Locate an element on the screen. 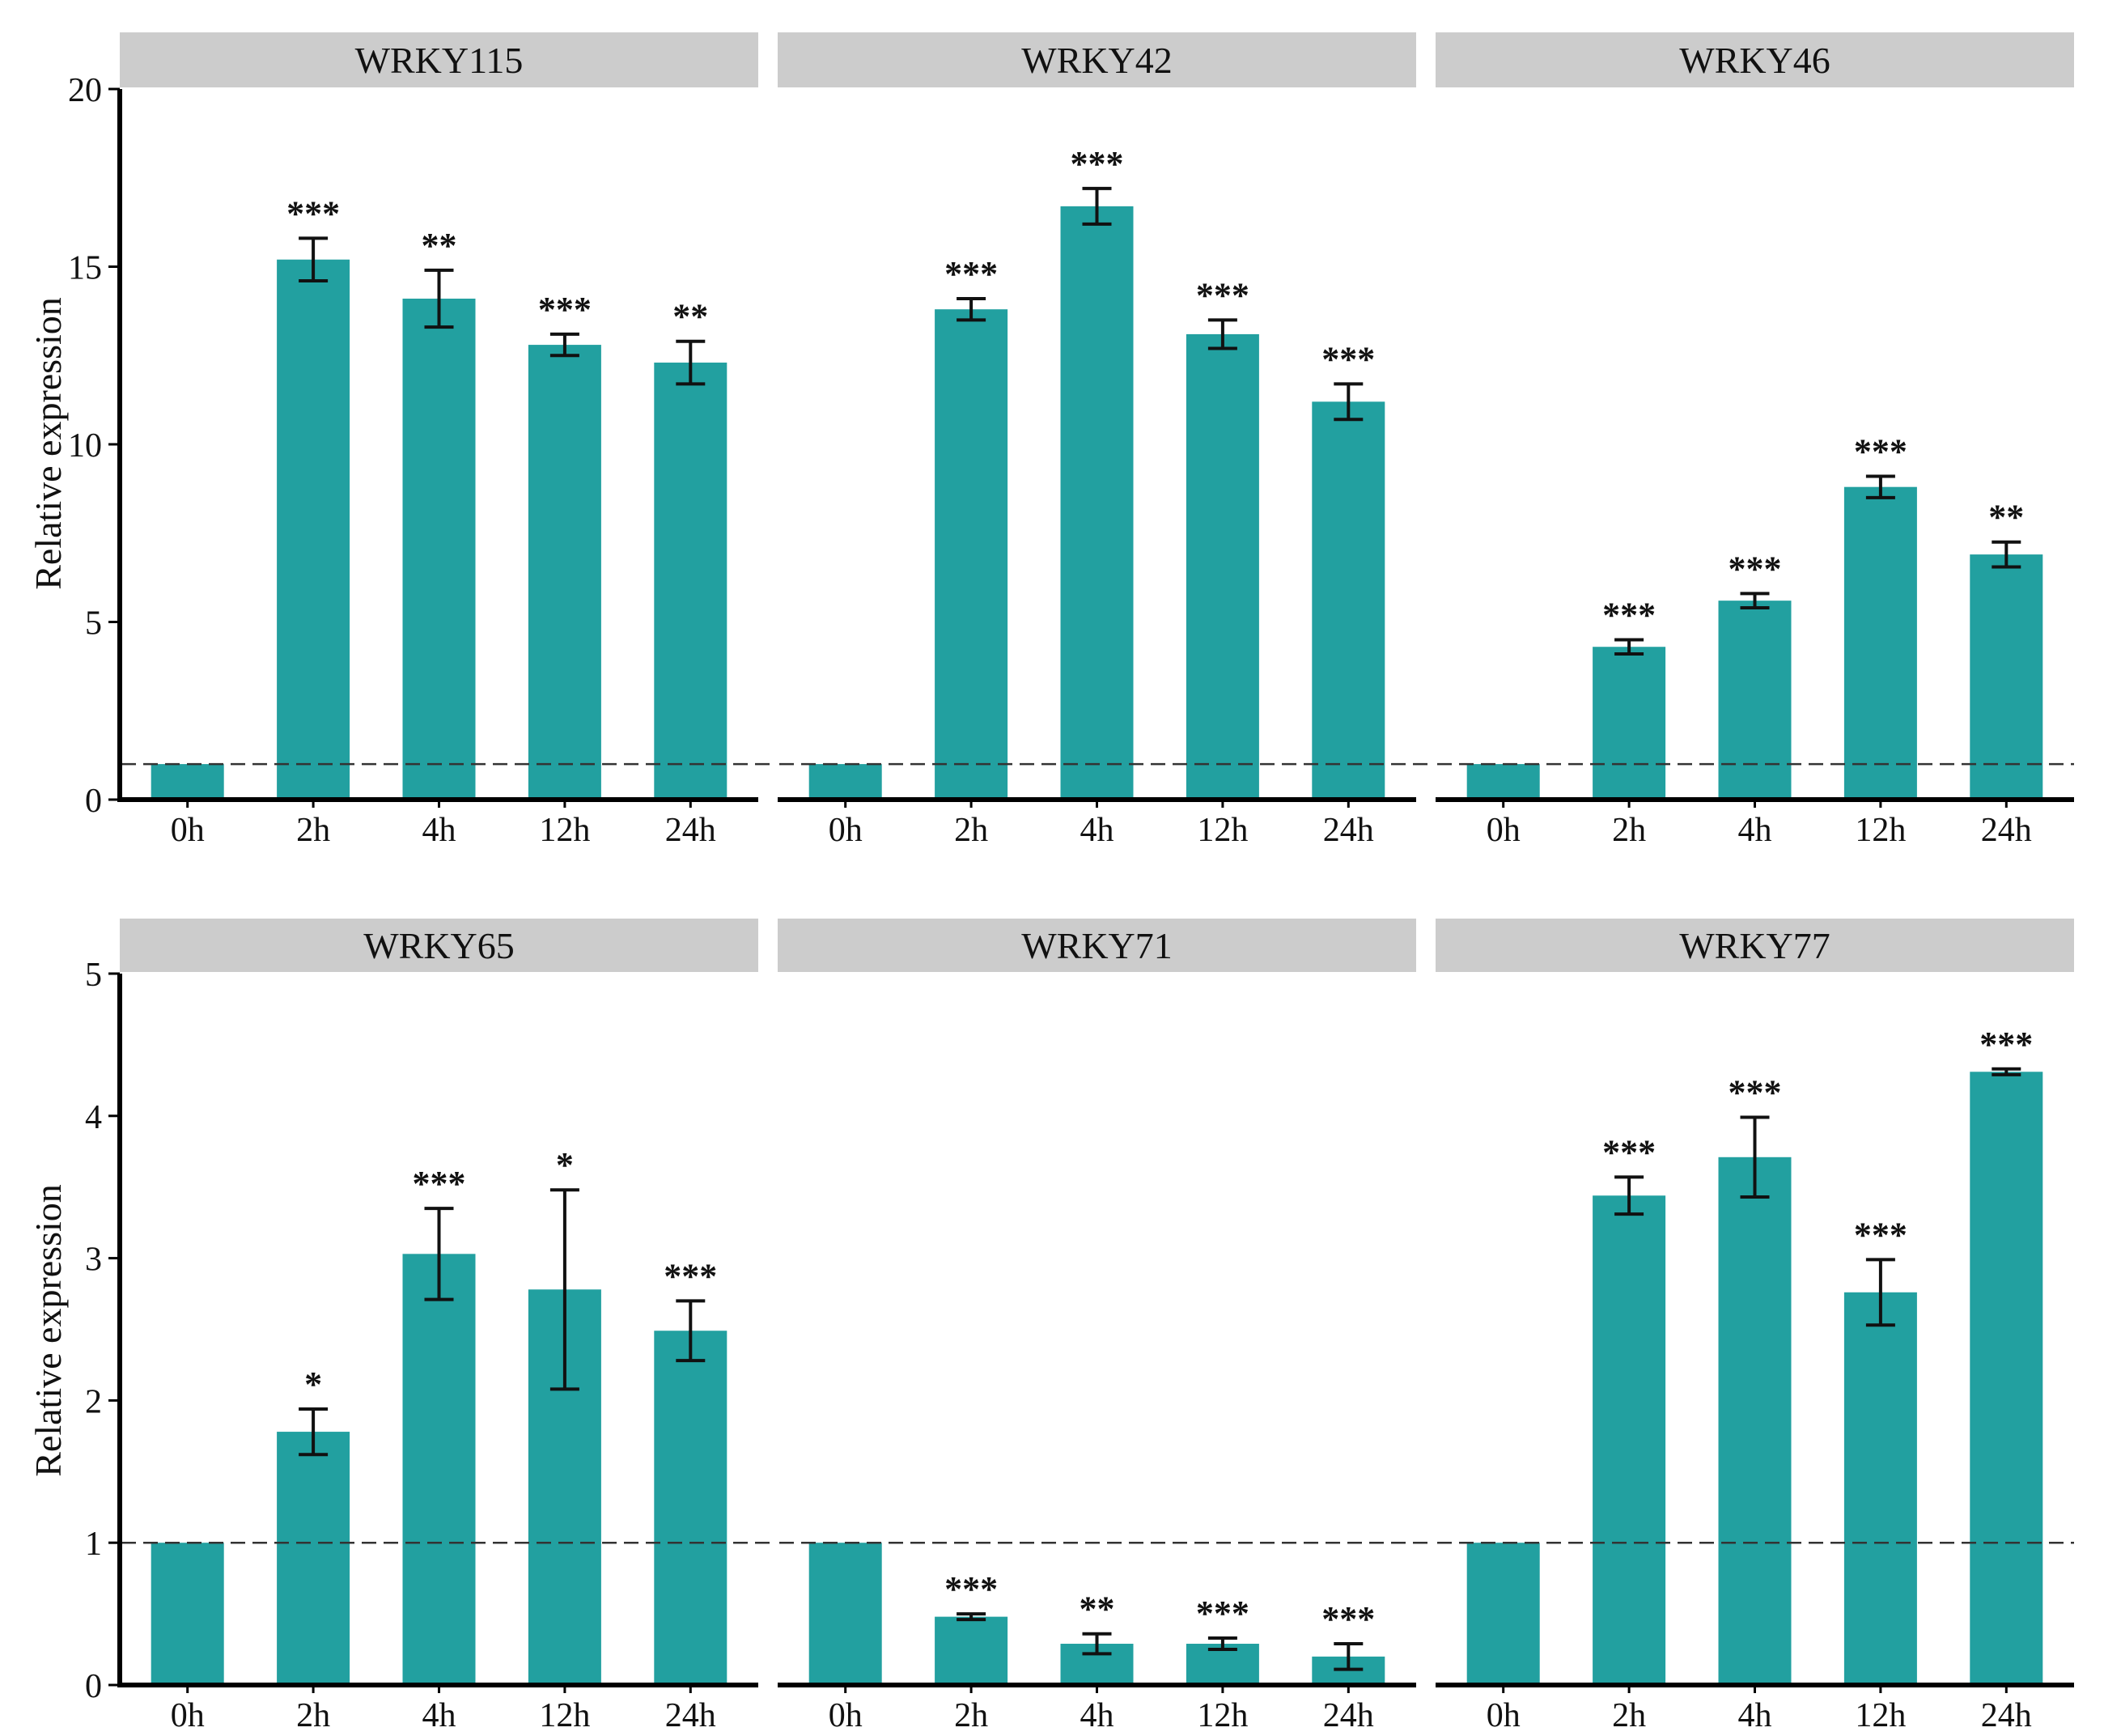 This screenshot has width=2104, height=1736. y-tick-label: 1 is located at coordinates (93, 1544).